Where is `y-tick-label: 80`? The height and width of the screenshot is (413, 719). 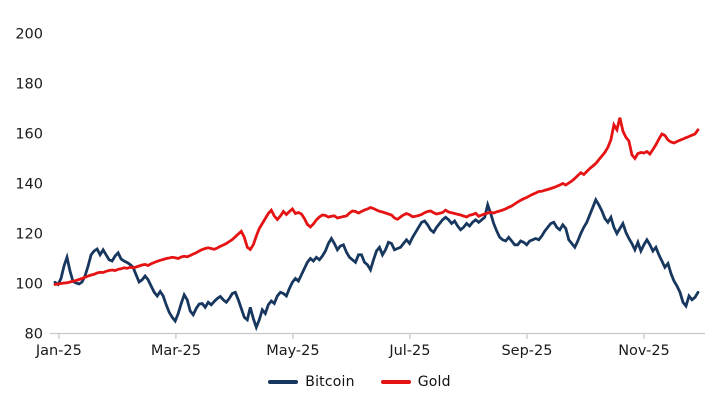 y-tick-label: 80 is located at coordinates (34, 335).